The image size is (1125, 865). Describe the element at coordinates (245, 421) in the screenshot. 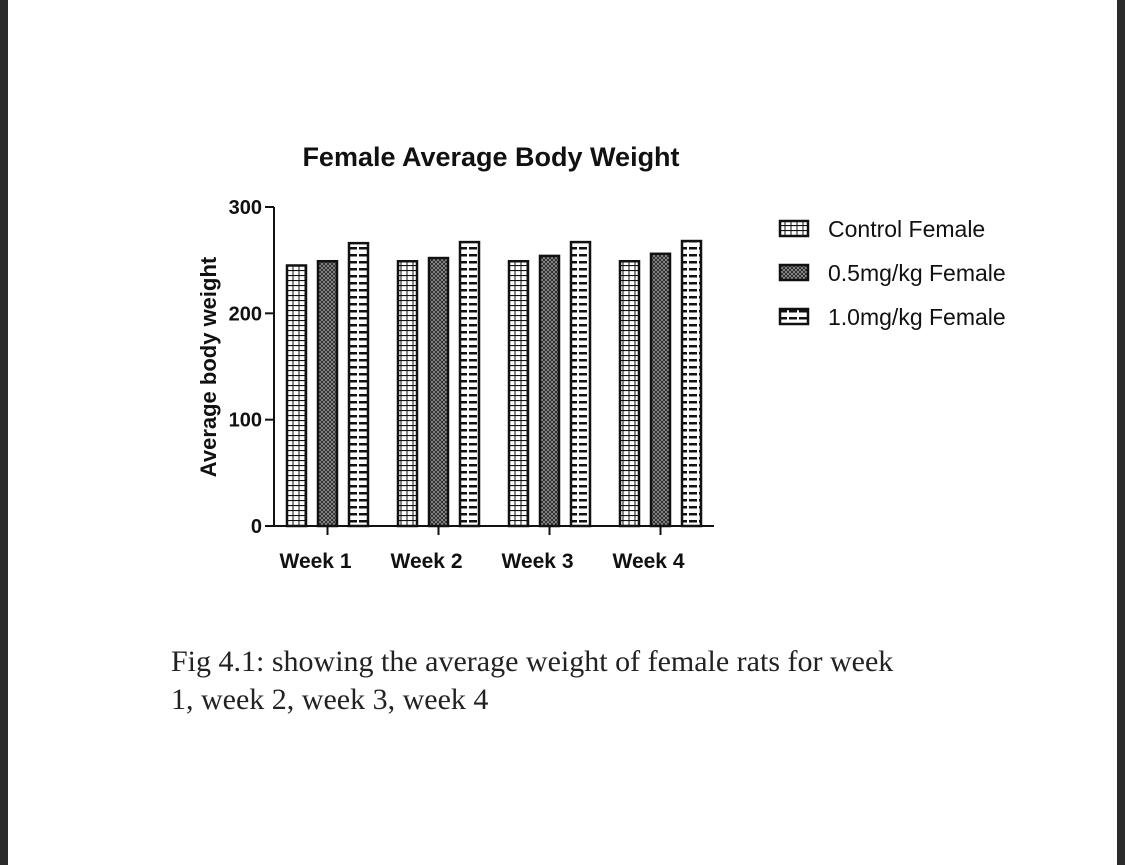

I see `y-tick-label-100: 100` at that location.